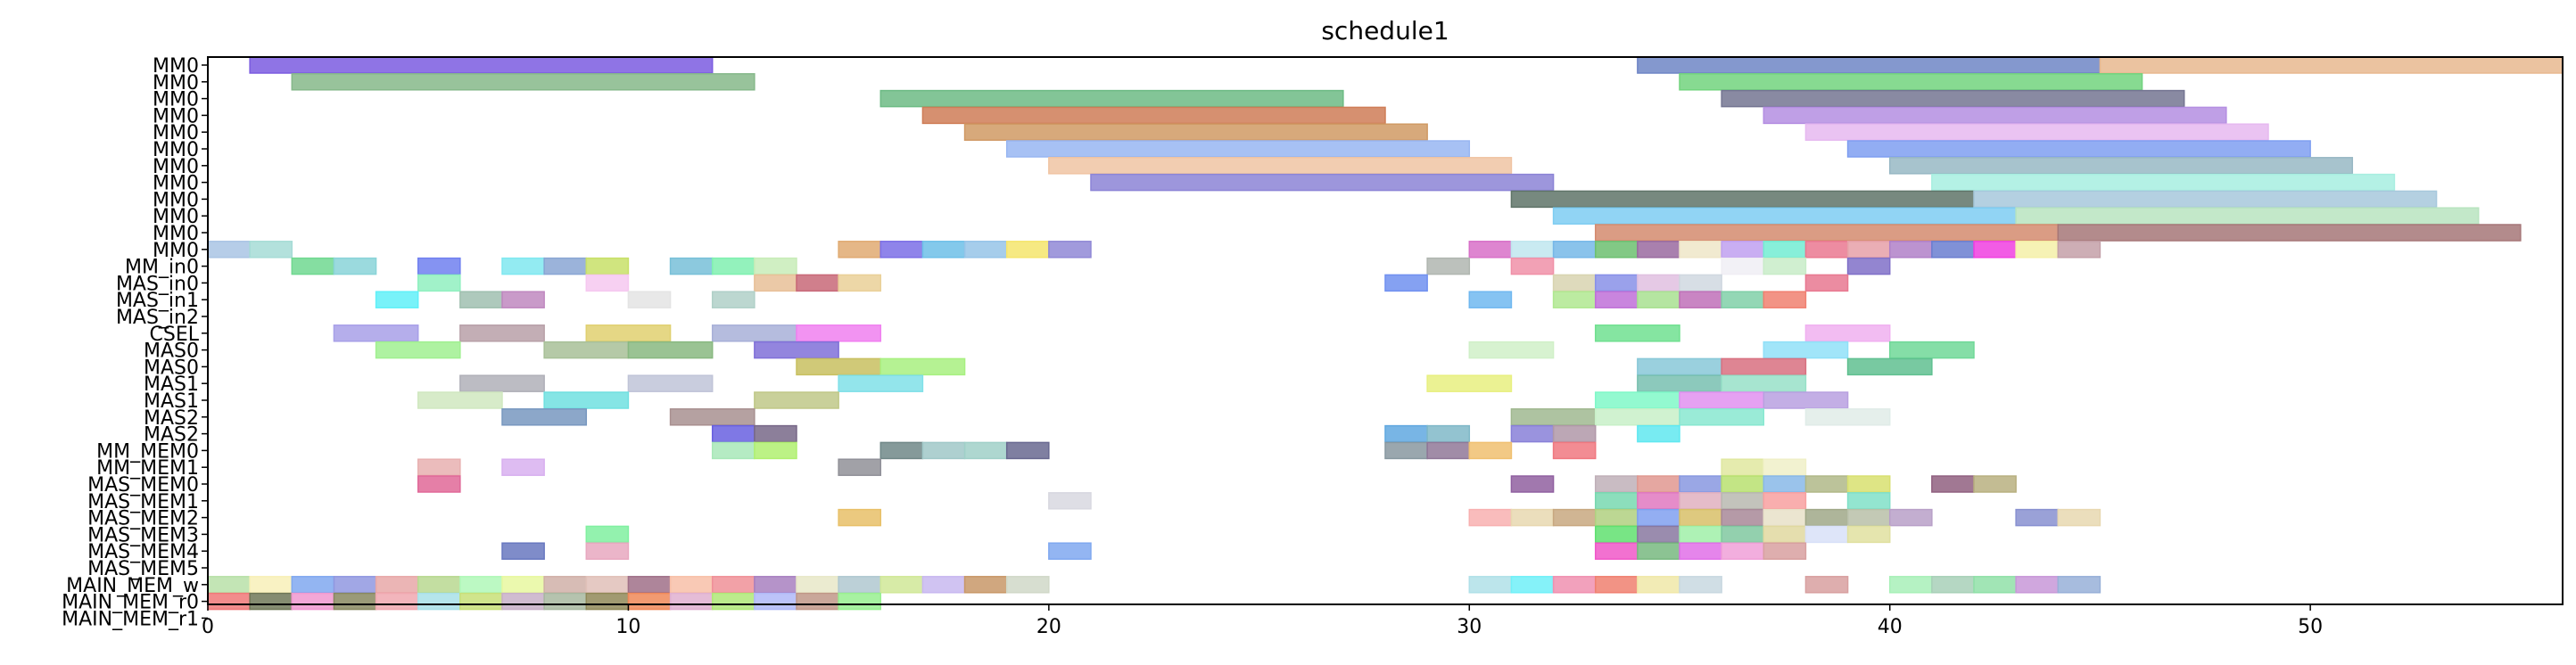 The height and width of the screenshot is (665, 2576). I want to click on x-tick-label: 20, so click(1048, 627).